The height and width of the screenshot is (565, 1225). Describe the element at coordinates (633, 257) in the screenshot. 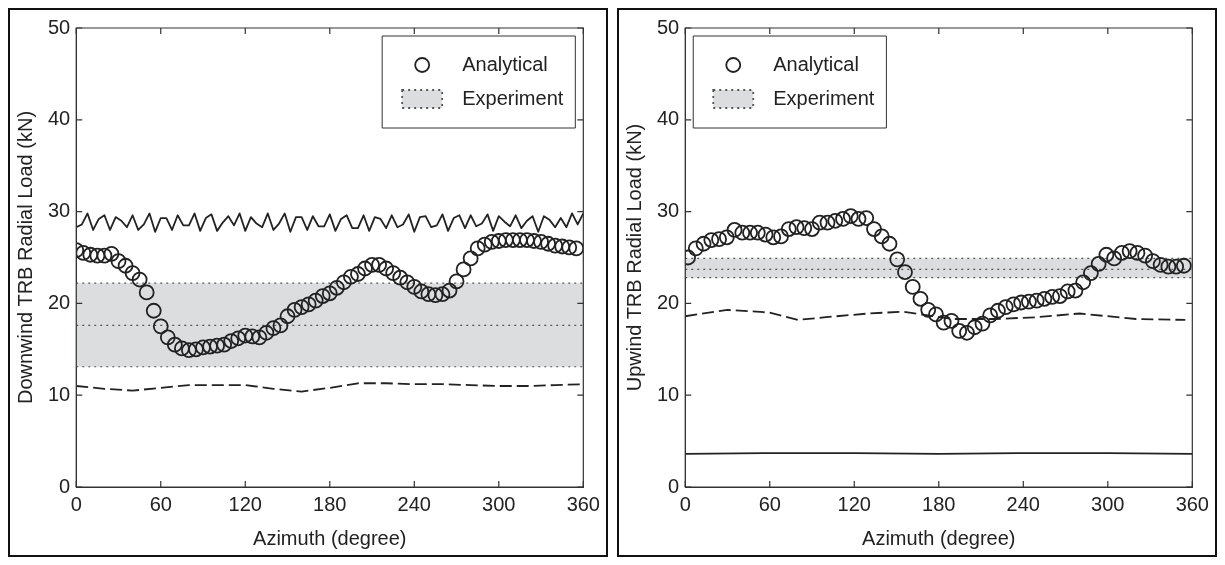

I see `y-axis-title: Upwind TRB Radial Load (kN)` at that location.